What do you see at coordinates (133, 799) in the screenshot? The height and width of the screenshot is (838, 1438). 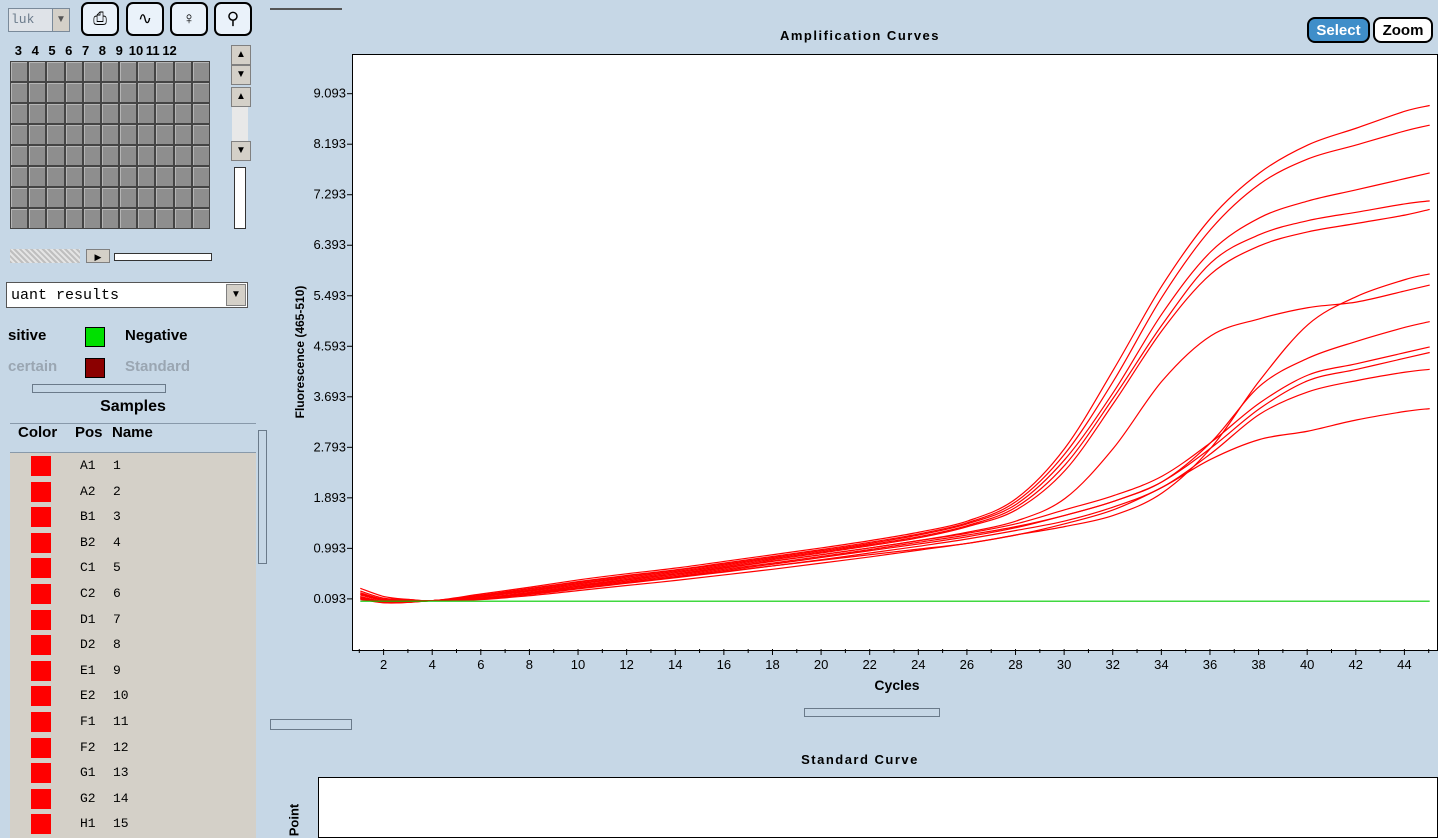 I see `table-row: G2 14` at bounding box center [133, 799].